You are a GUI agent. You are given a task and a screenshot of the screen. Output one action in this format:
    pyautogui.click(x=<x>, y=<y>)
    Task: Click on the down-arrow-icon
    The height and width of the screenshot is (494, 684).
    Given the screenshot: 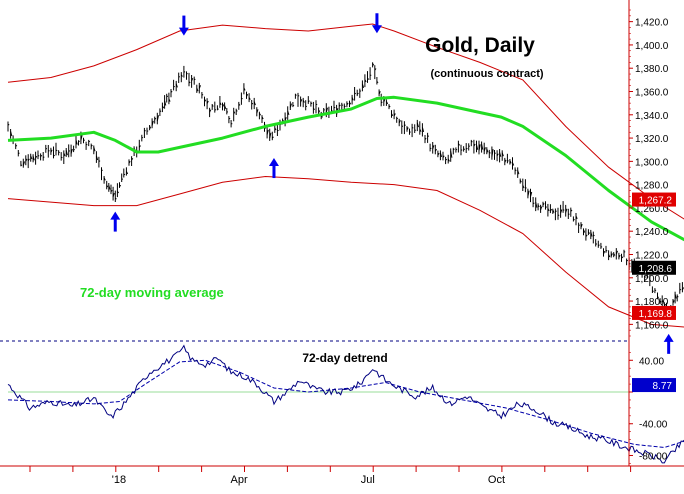 What is the action you would take?
    pyautogui.click(x=376, y=23)
    